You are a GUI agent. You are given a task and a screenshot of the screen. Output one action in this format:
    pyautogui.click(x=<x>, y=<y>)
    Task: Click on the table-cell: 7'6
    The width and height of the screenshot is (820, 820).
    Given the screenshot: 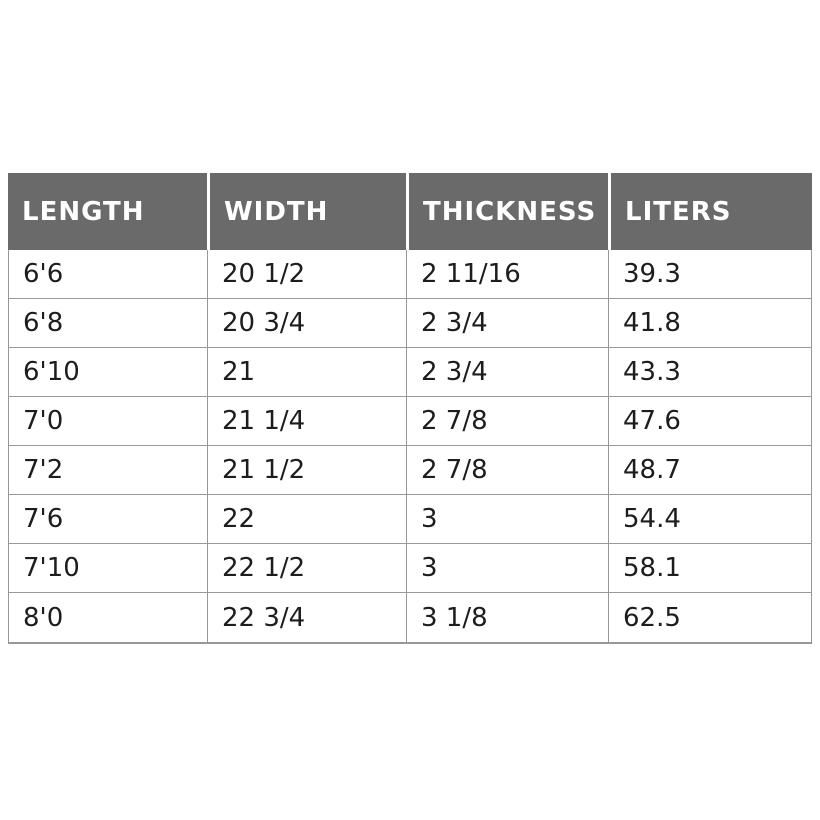 What is the action you would take?
    pyautogui.click(x=43, y=519)
    